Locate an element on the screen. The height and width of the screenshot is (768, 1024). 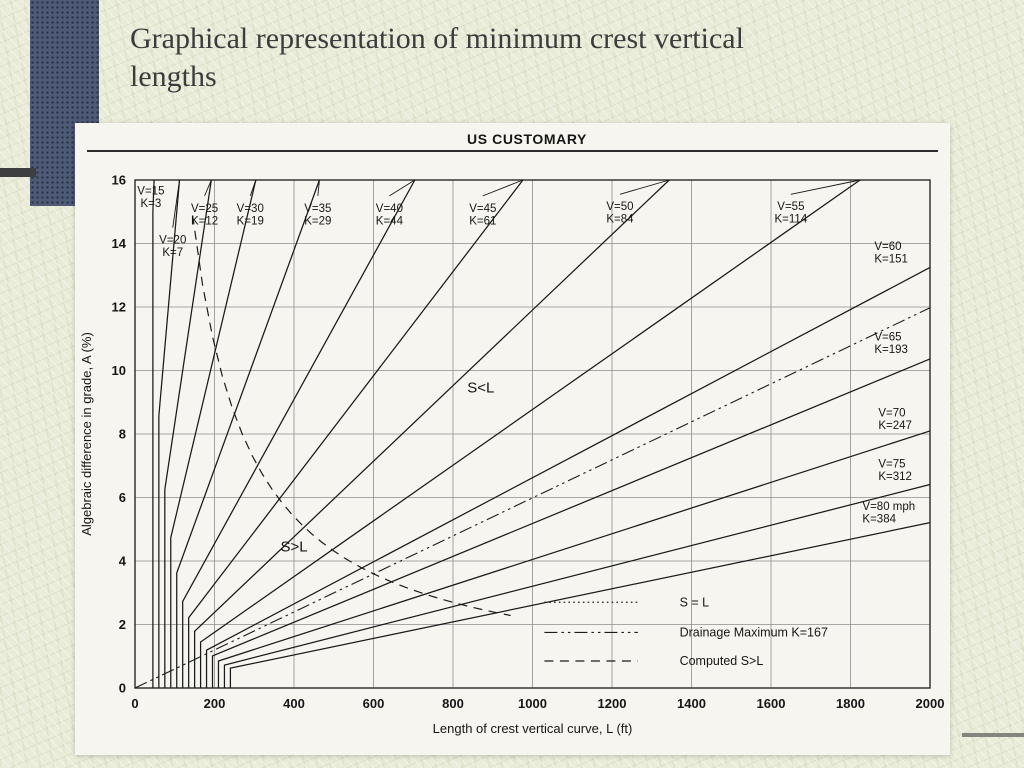
x-tick-label-1200: 1200 is located at coordinates (612, 703).